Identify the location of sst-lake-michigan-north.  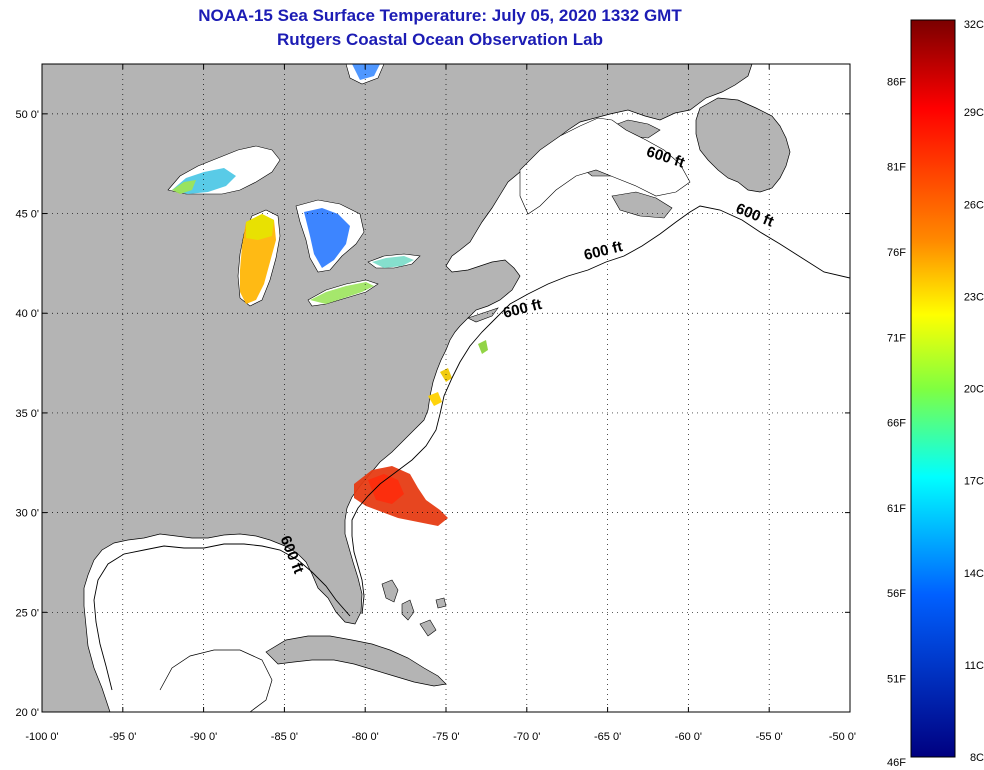
(260, 227).